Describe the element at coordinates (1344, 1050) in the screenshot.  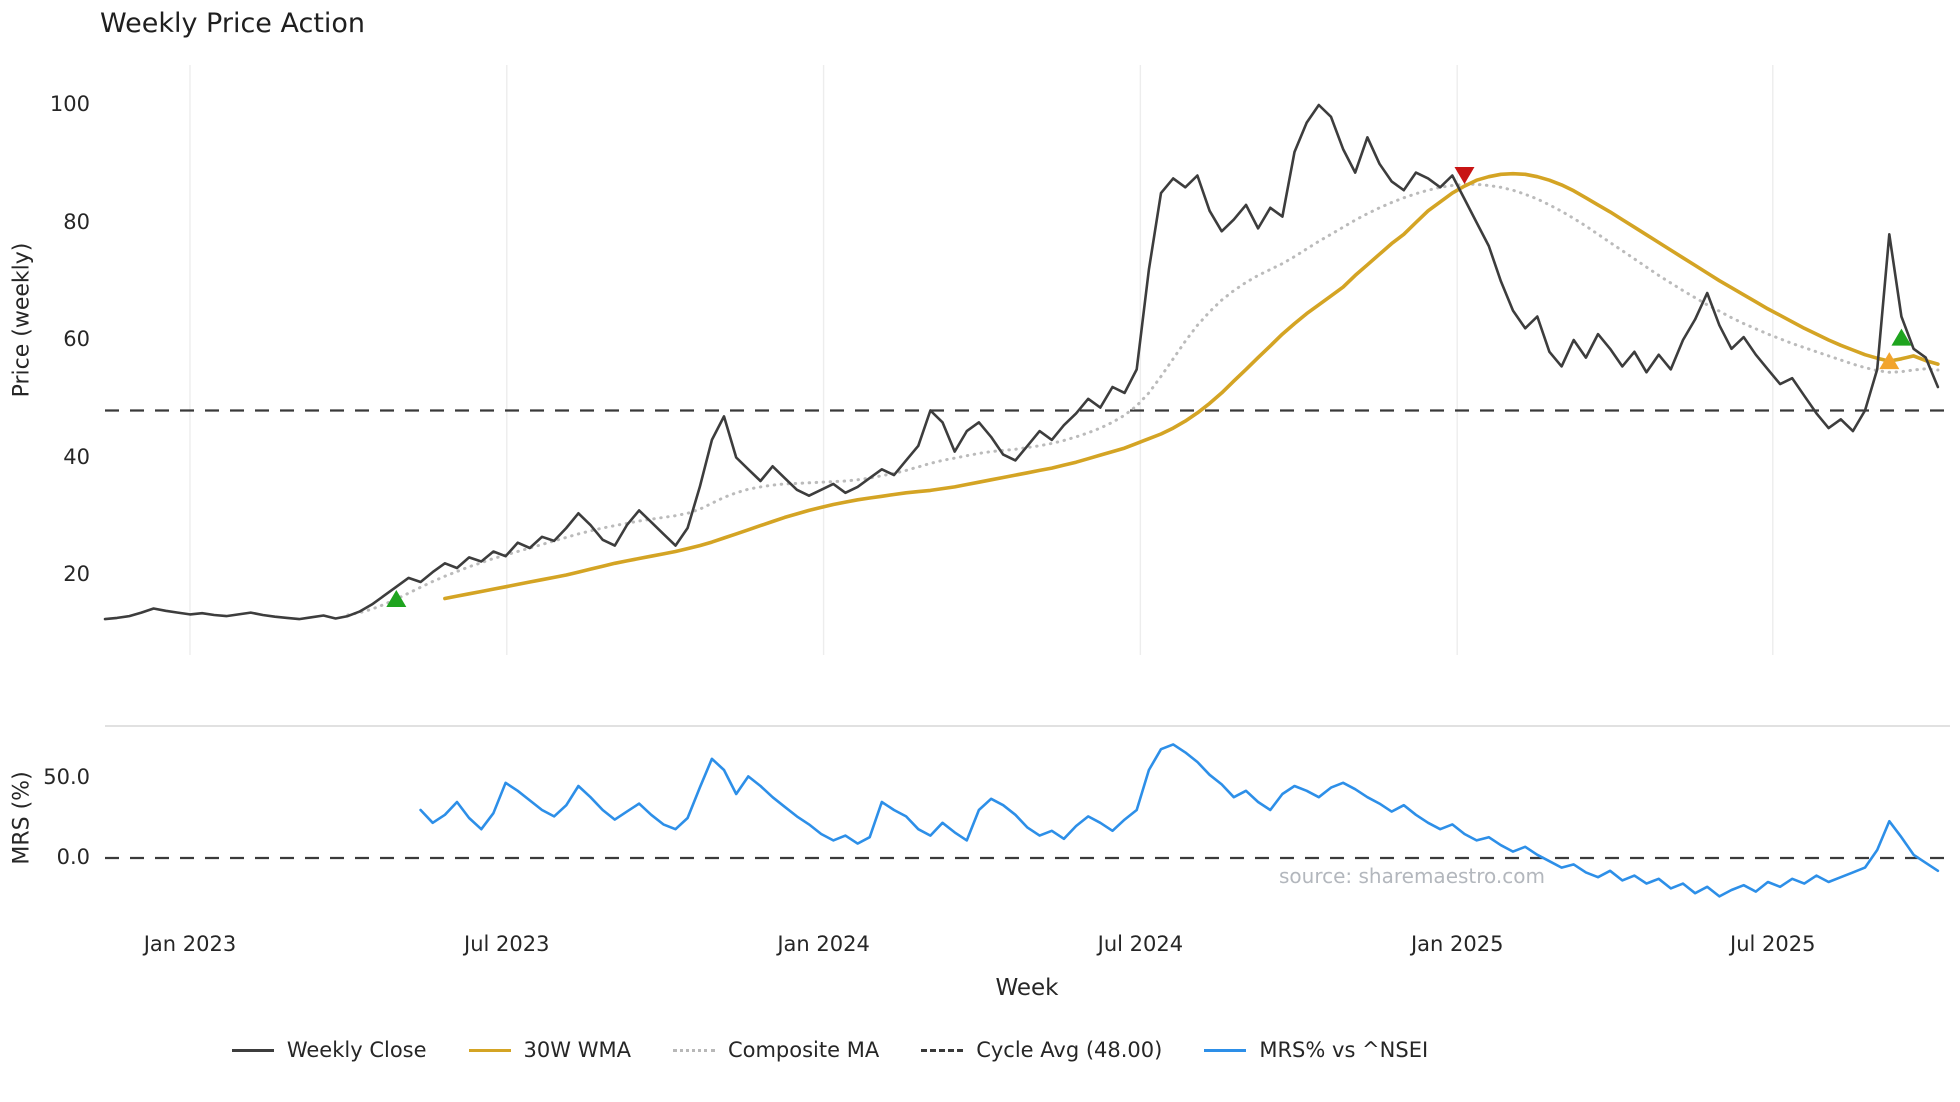
I see `legend-label-mrs: MRS% vs ^NSEI` at that location.